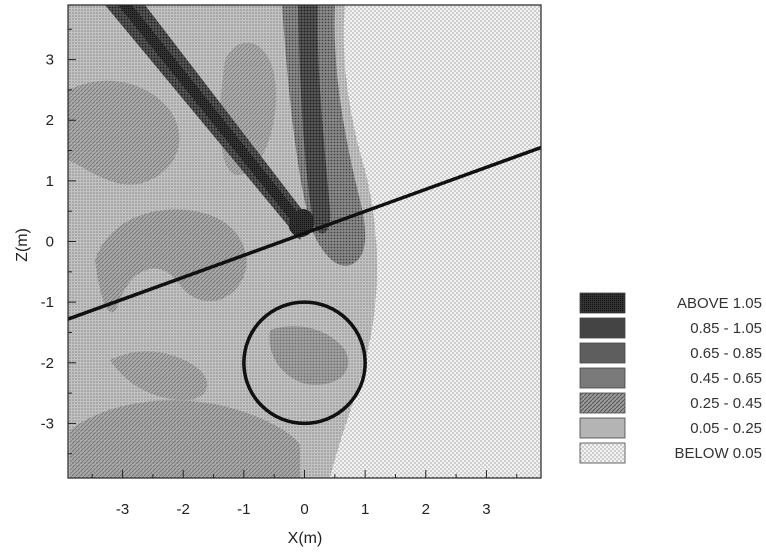 Image resolution: width=766 pixels, height=553 pixels. I want to click on legend-label: ABOVE 1.05, so click(719, 303).